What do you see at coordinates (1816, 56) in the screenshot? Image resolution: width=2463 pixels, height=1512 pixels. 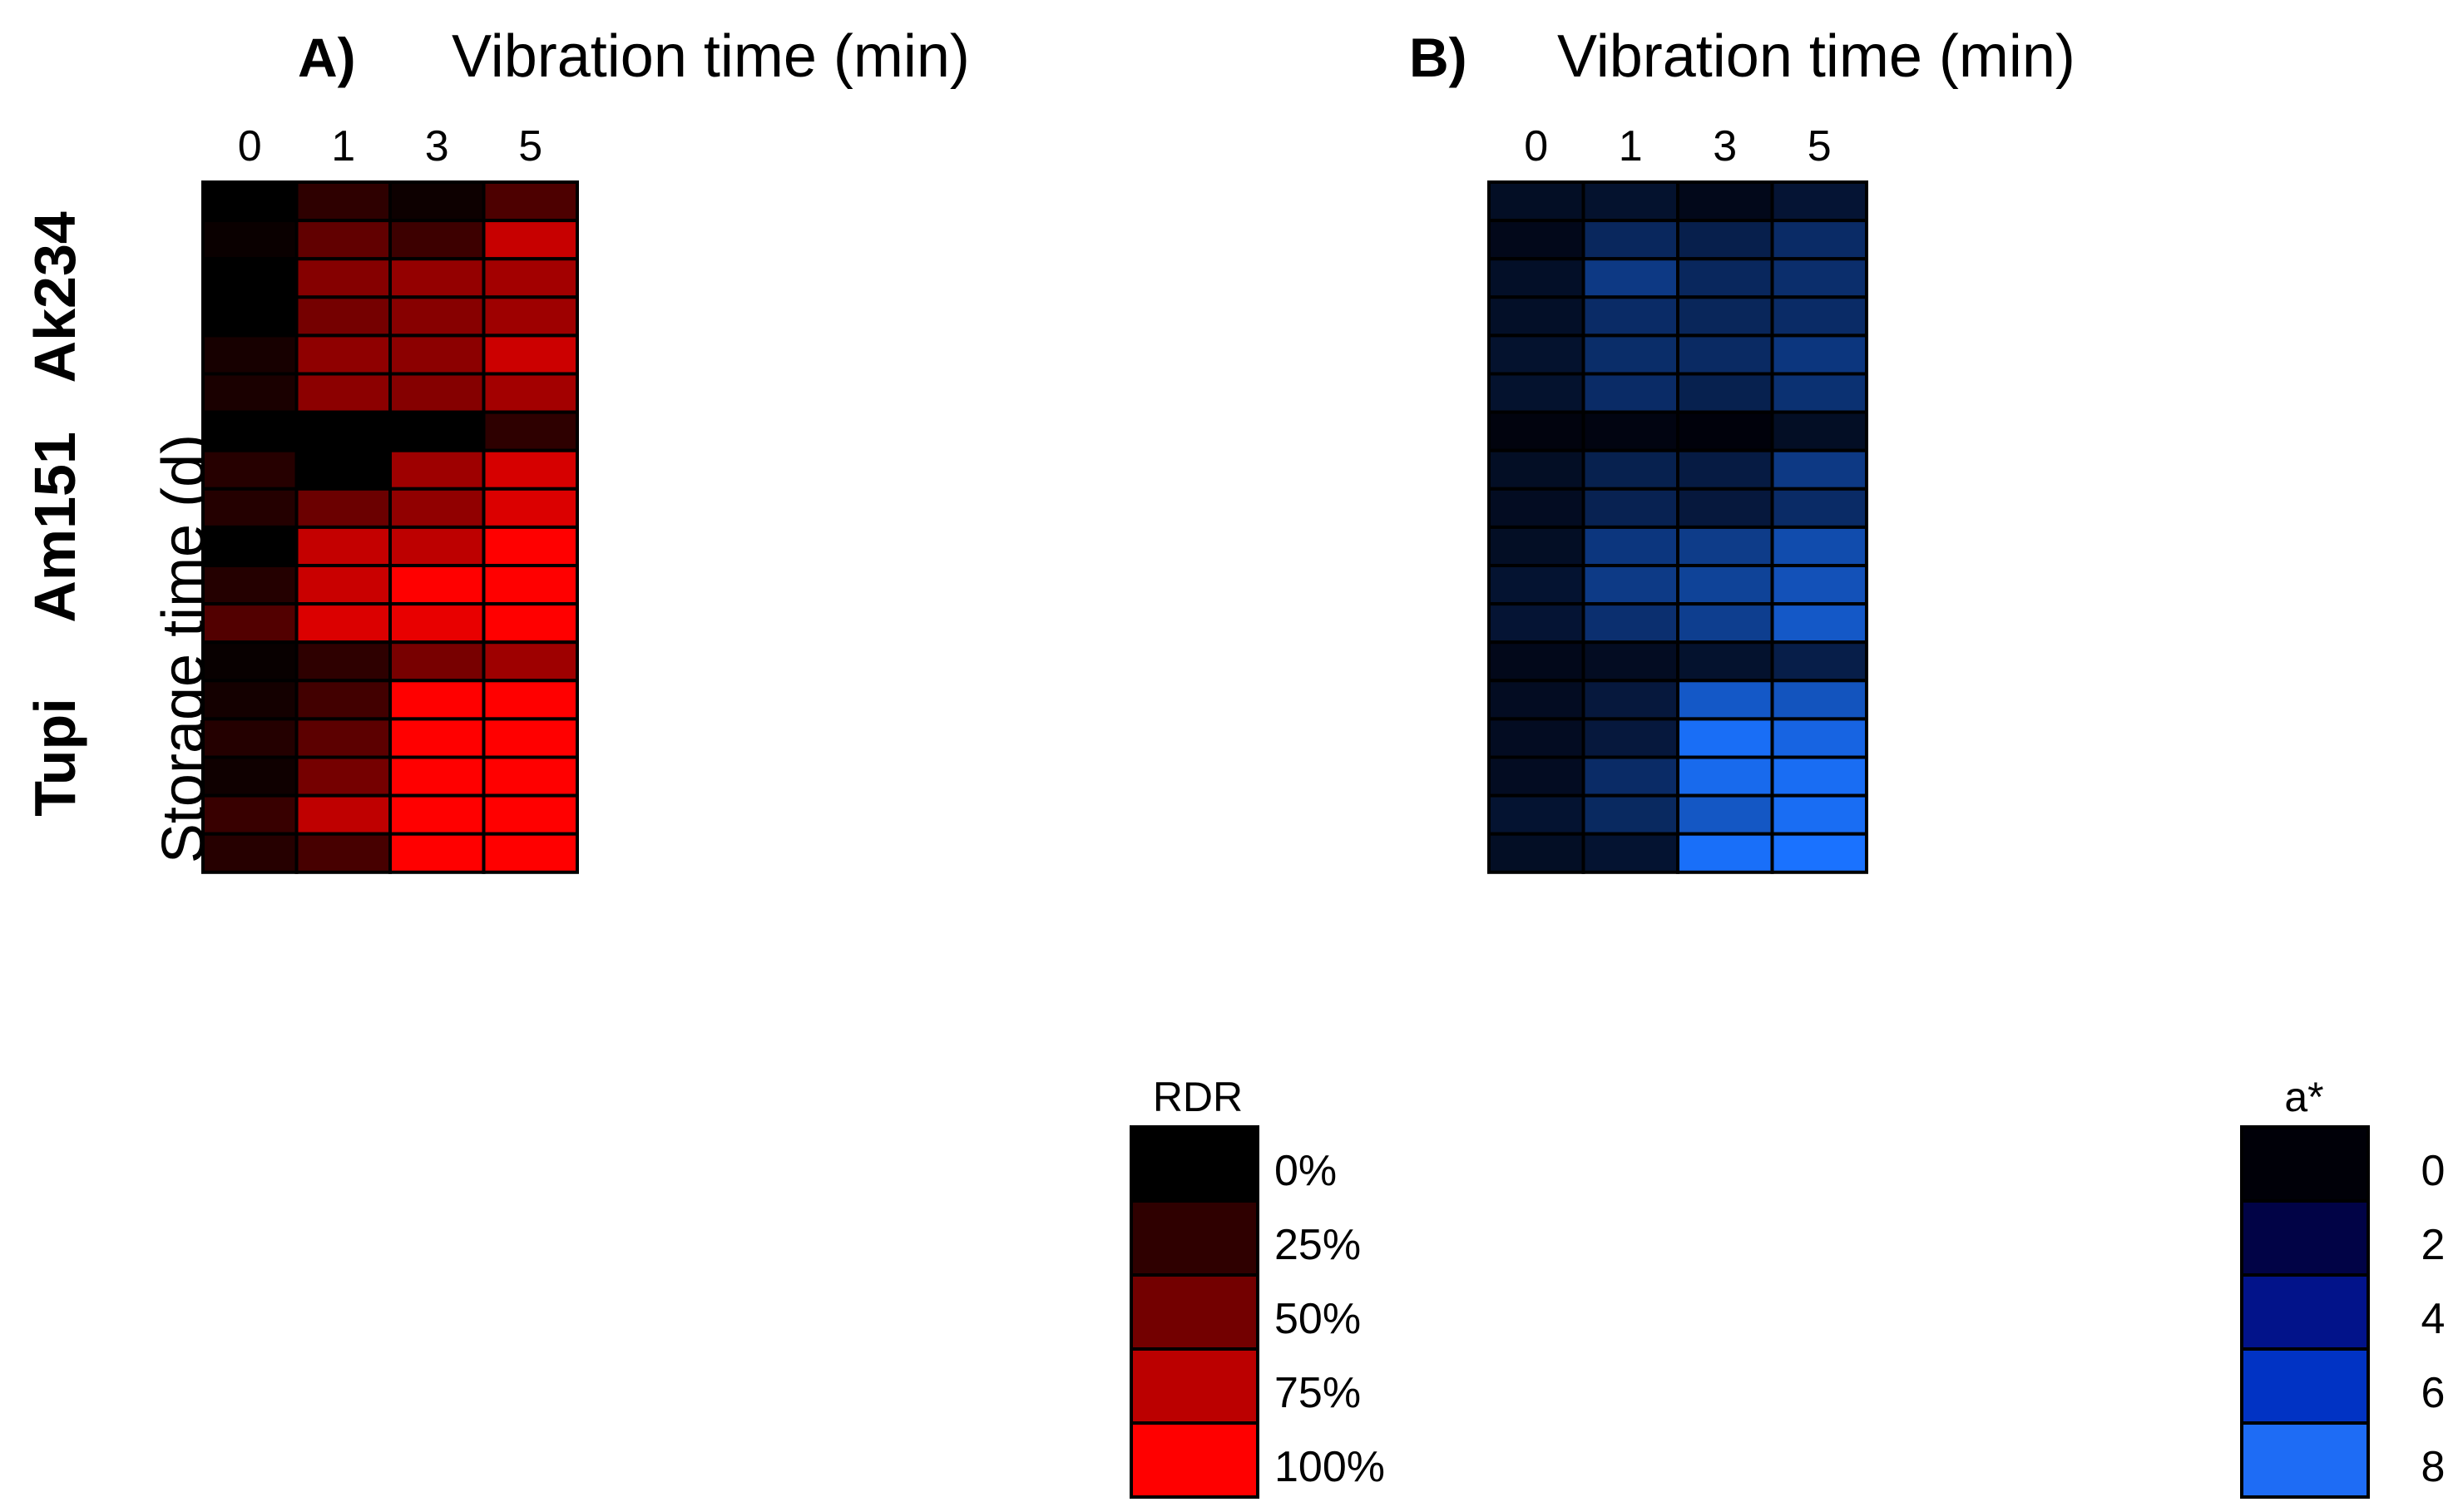 I see `panel-b-x-axis-title: Vibration time (min)` at bounding box center [1816, 56].